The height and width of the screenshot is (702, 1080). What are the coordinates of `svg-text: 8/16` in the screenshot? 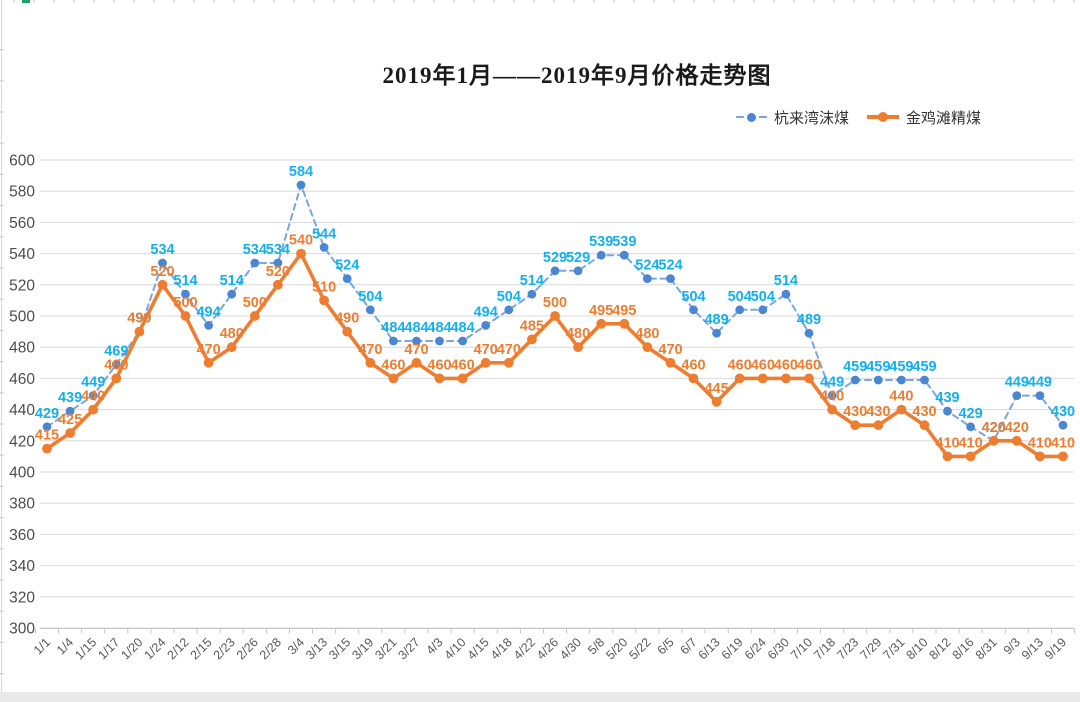 It's located at (963, 648).